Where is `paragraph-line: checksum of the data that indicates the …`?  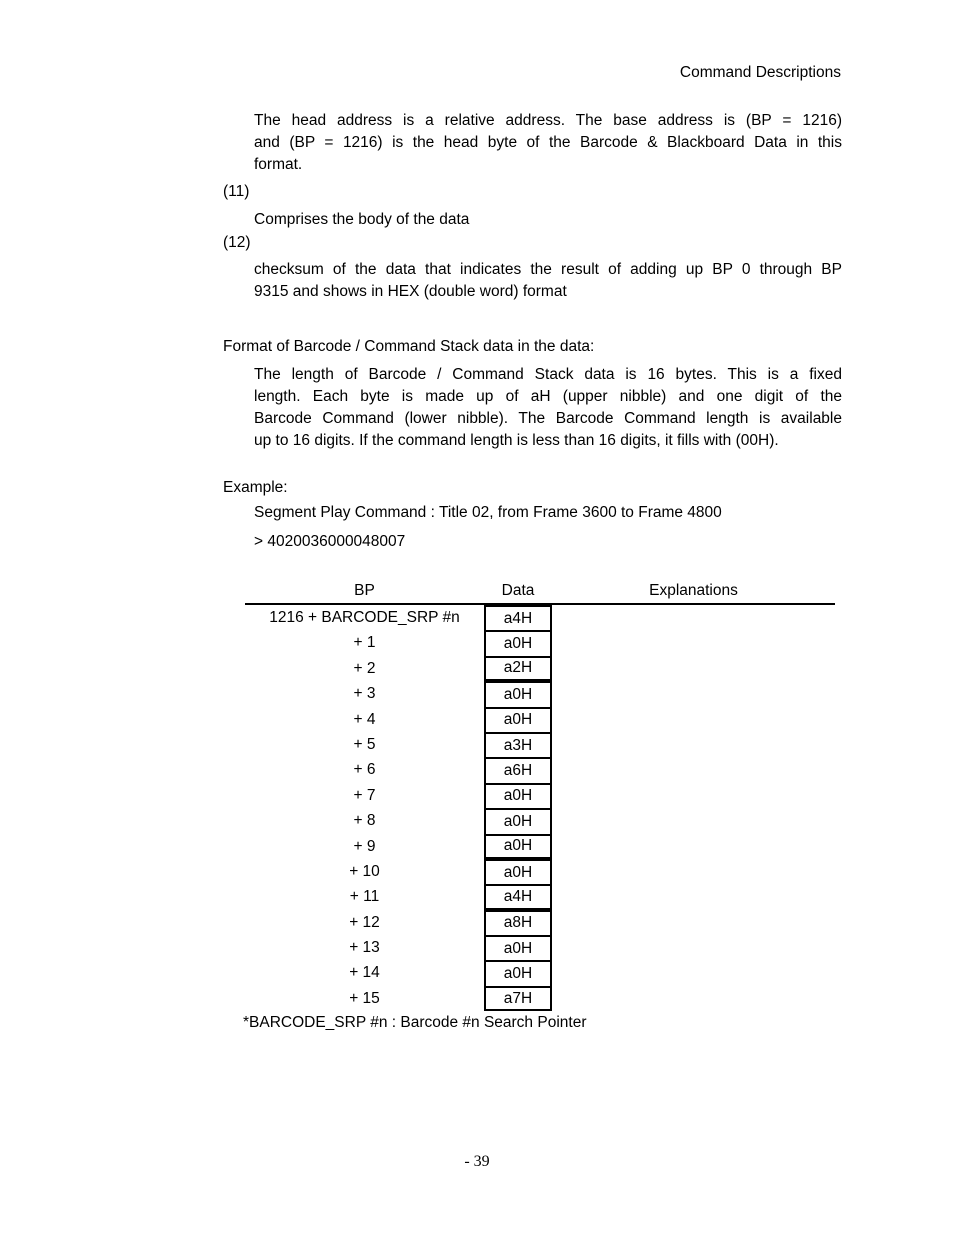
paragraph-line: checksum of the data that indicates the … is located at coordinates (548, 269).